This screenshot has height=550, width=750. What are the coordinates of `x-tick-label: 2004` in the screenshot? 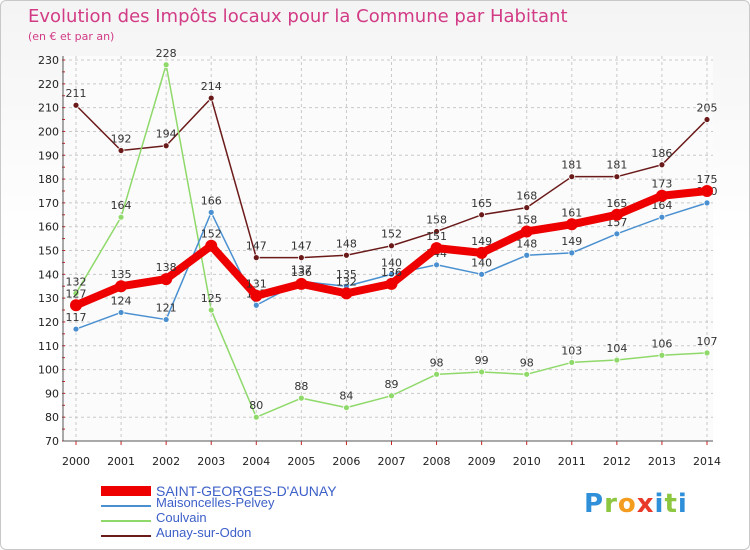 It's located at (256, 461).